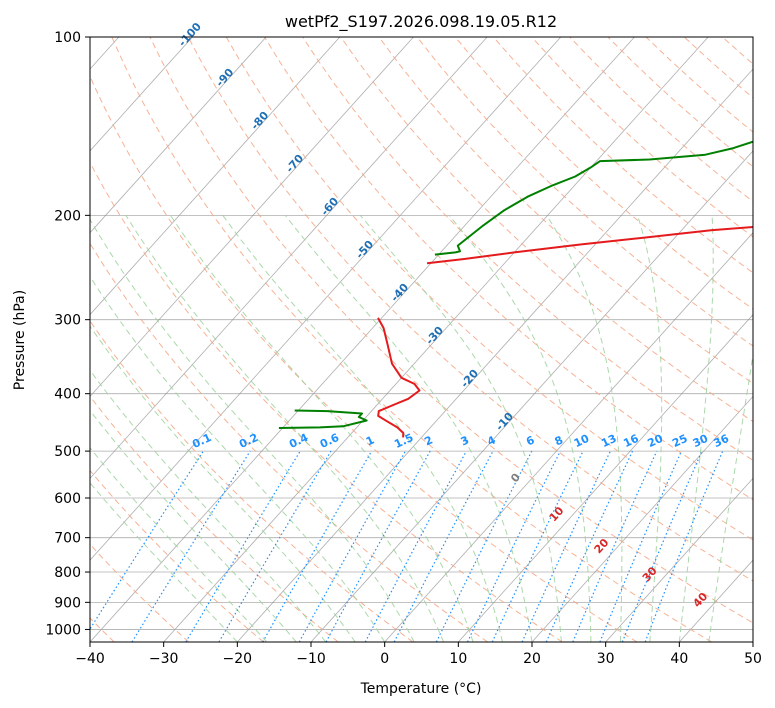 This screenshot has height=708, width=775. What do you see at coordinates (67, 603) in the screenshot?
I see `y-tick-label: 900` at bounding box center [67, 603].